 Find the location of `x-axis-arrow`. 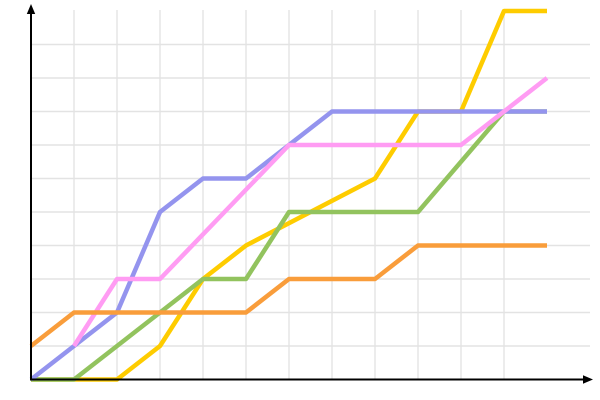

x-axis-arrow is located at coordinates (588, 379).